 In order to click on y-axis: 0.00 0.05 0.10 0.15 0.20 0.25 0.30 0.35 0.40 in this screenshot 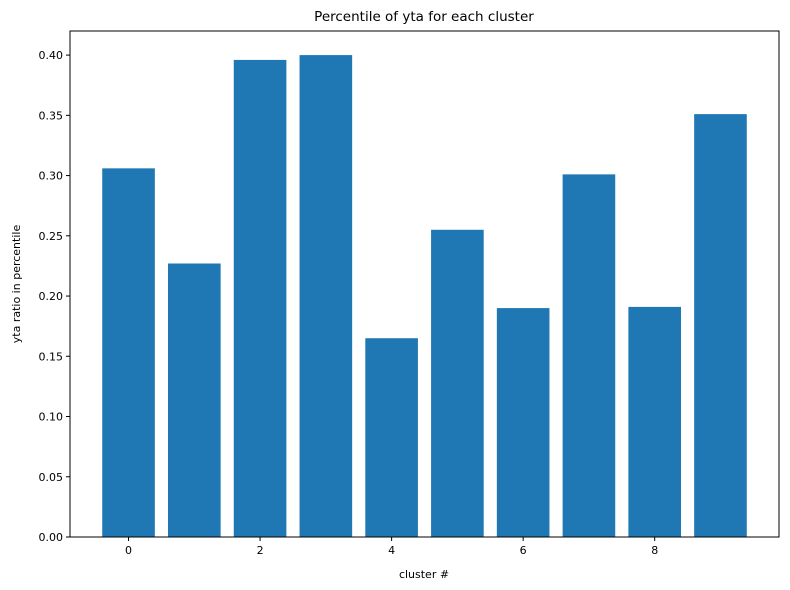, I will do `click(54, 296)`.